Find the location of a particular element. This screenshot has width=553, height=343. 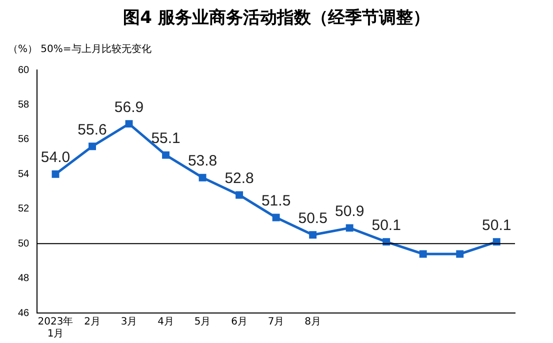

y-tick-label: 46 is located at coordinates (24, 313).